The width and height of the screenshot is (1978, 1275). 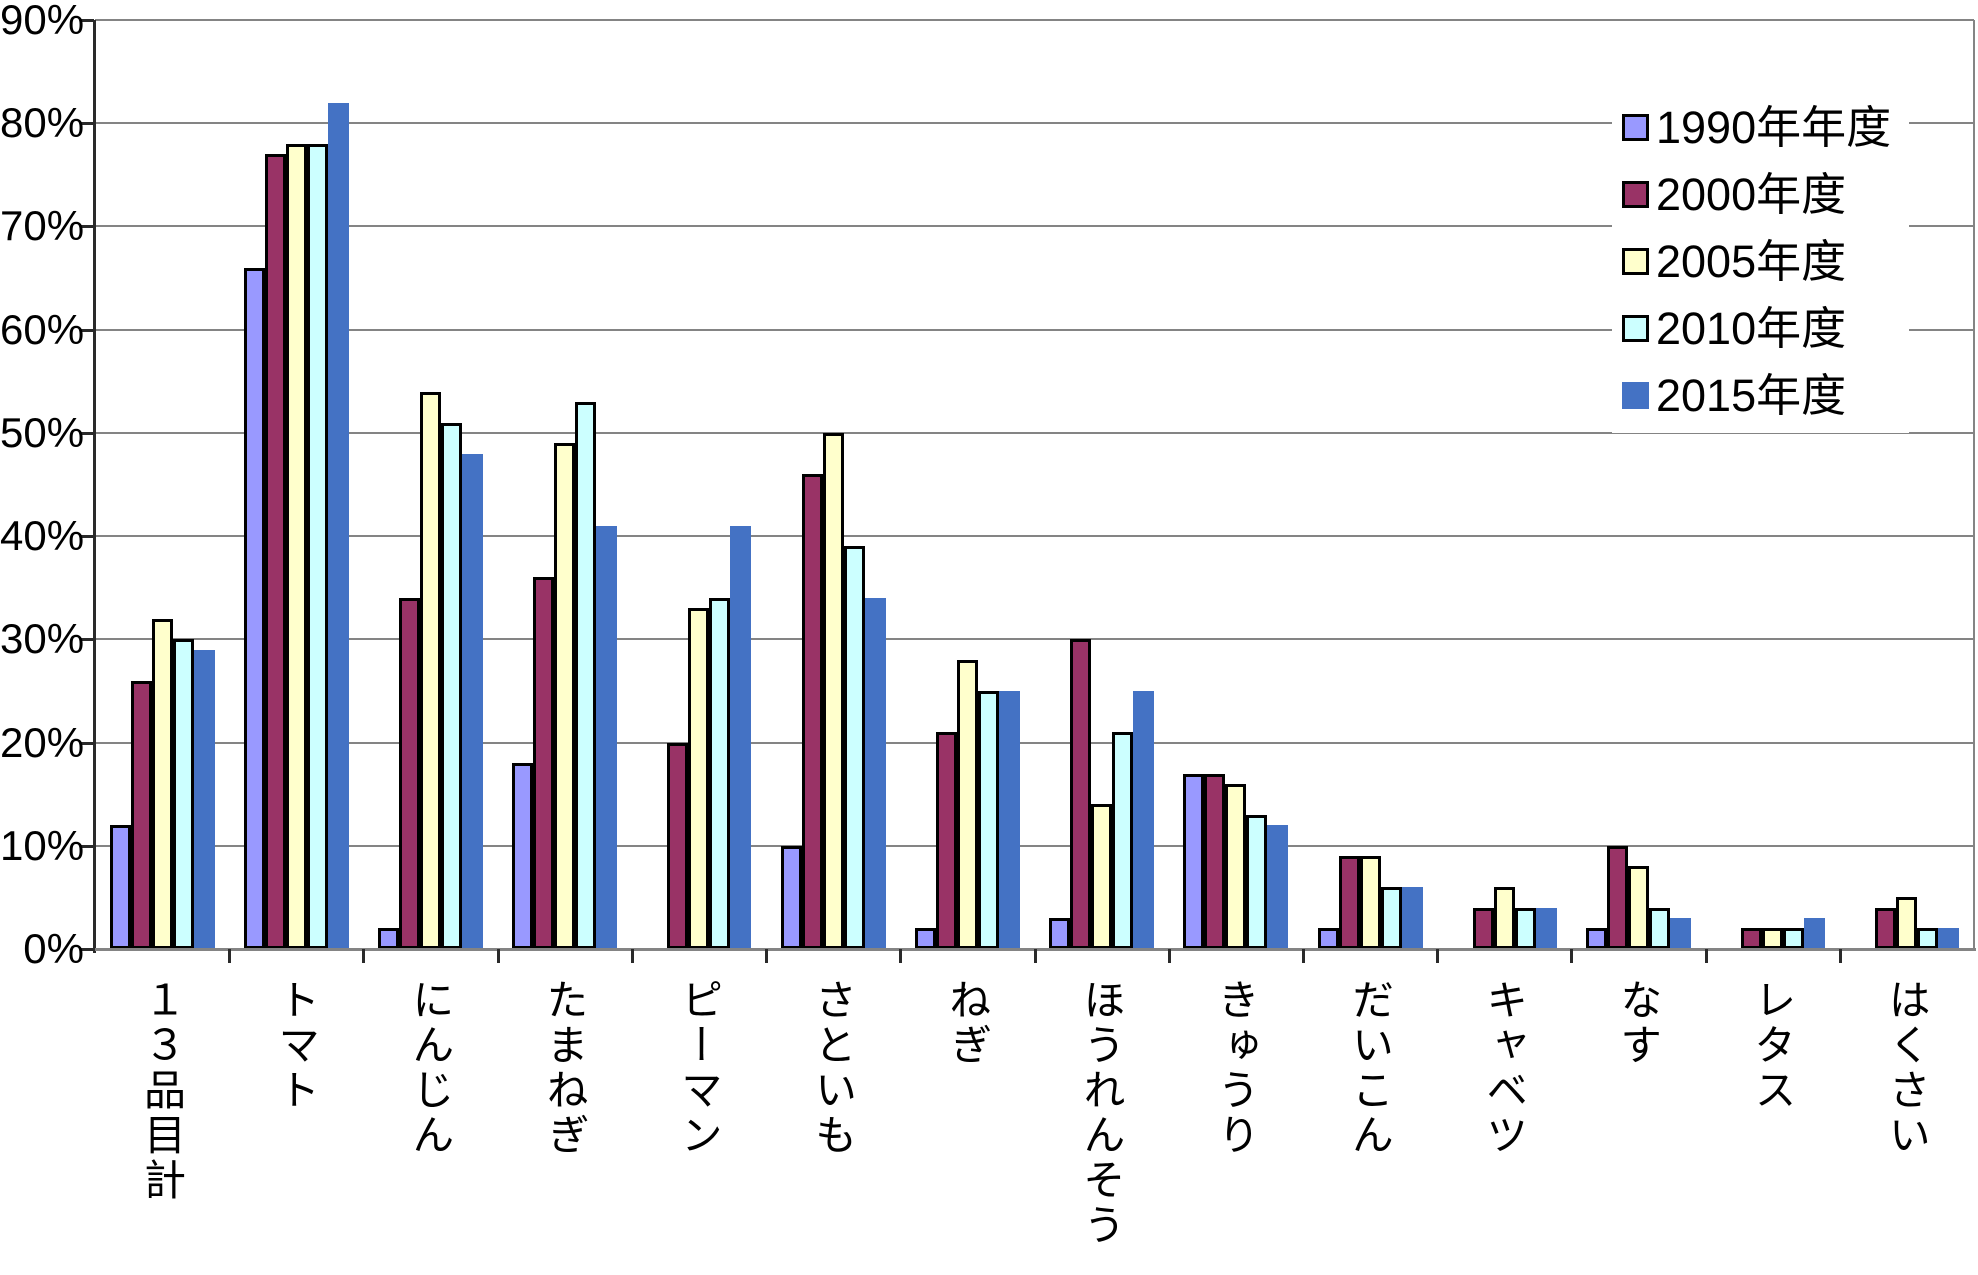 What do you see at coordinates (42, 123) in the screenshot?
I see `y-tick-label: 80%` at bounding box center [42, 123].